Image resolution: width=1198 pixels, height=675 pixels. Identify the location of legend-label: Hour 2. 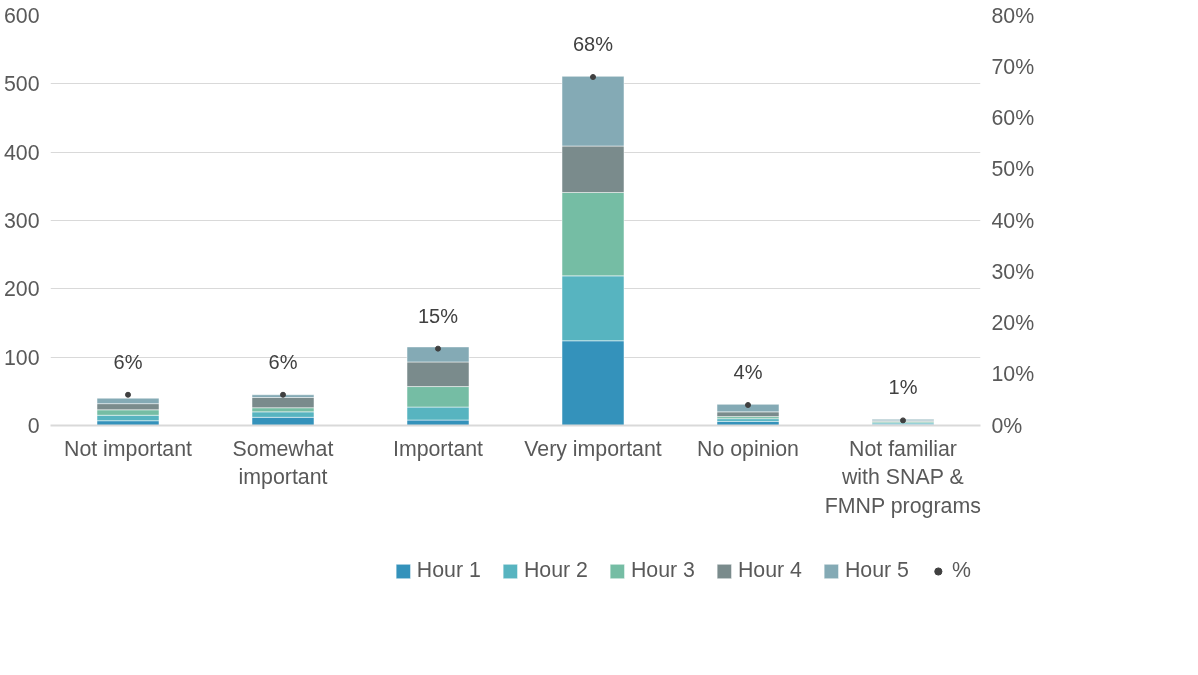
(555, 570).